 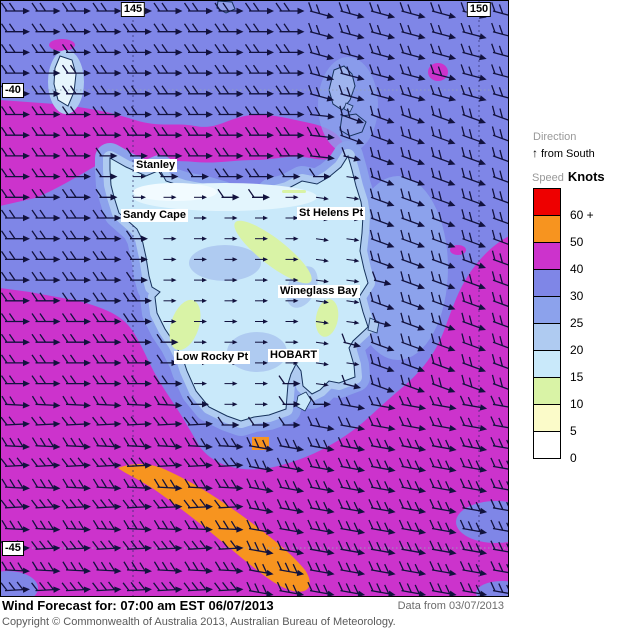 What do you see at coordinates (548, 178) in the screenshot?
I see `legend-speed-word: Speed` at bounding box center [548, 178].